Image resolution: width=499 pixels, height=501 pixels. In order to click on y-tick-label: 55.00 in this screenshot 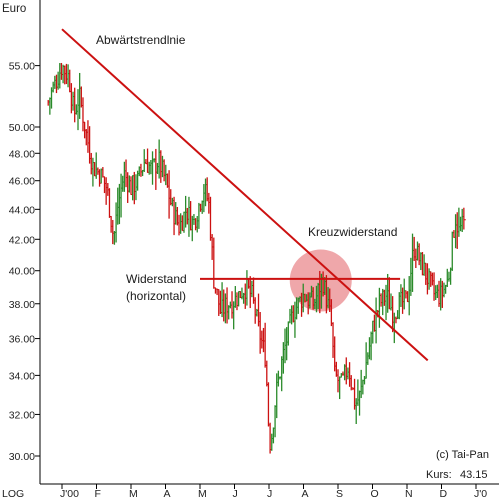, I will do `click(22, 67)`.